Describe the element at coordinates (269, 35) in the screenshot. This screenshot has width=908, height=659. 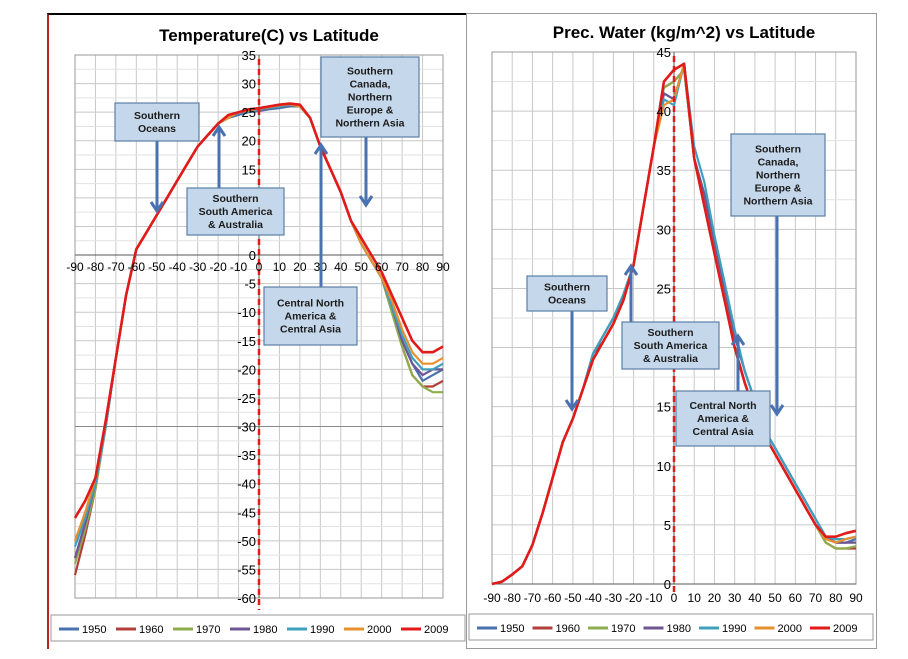
I see `chart-title: Temperature(C) vs Latitude` at that location.